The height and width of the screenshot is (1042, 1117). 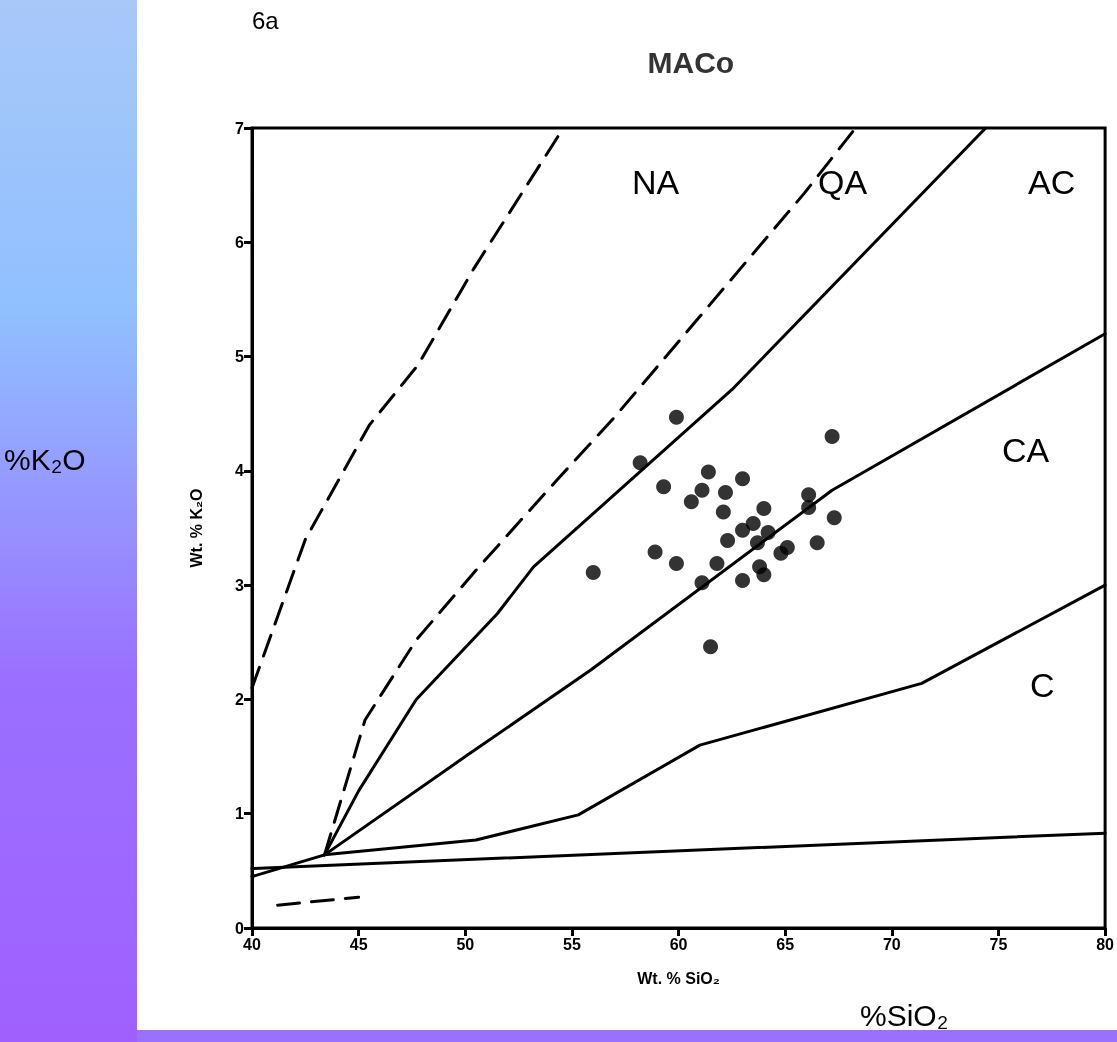 I want to click on x-axis-title: Wt. % SiO₂, so click(x=678, y=978).